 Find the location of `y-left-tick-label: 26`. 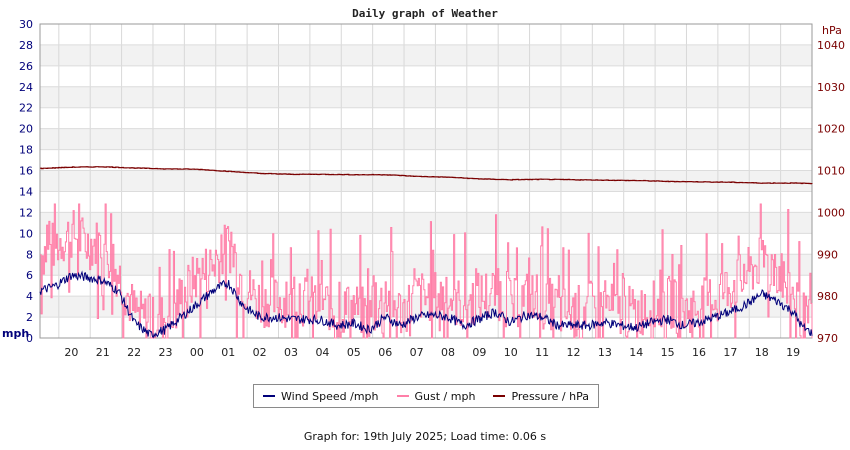

y-left-tick-label: 26 is located at coordinates (26, 66).